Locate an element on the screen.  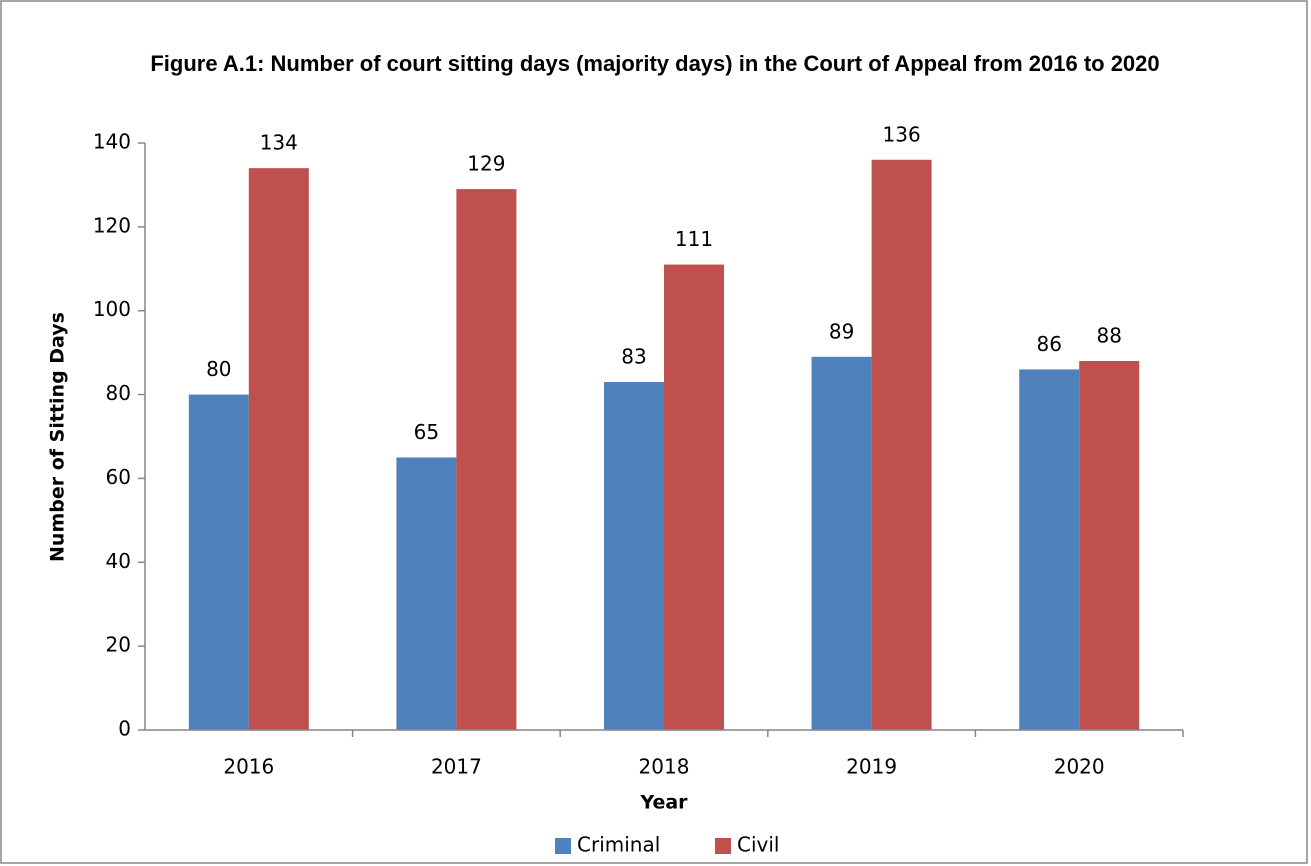
data-label: 111 is located at coordinates (694, 239).